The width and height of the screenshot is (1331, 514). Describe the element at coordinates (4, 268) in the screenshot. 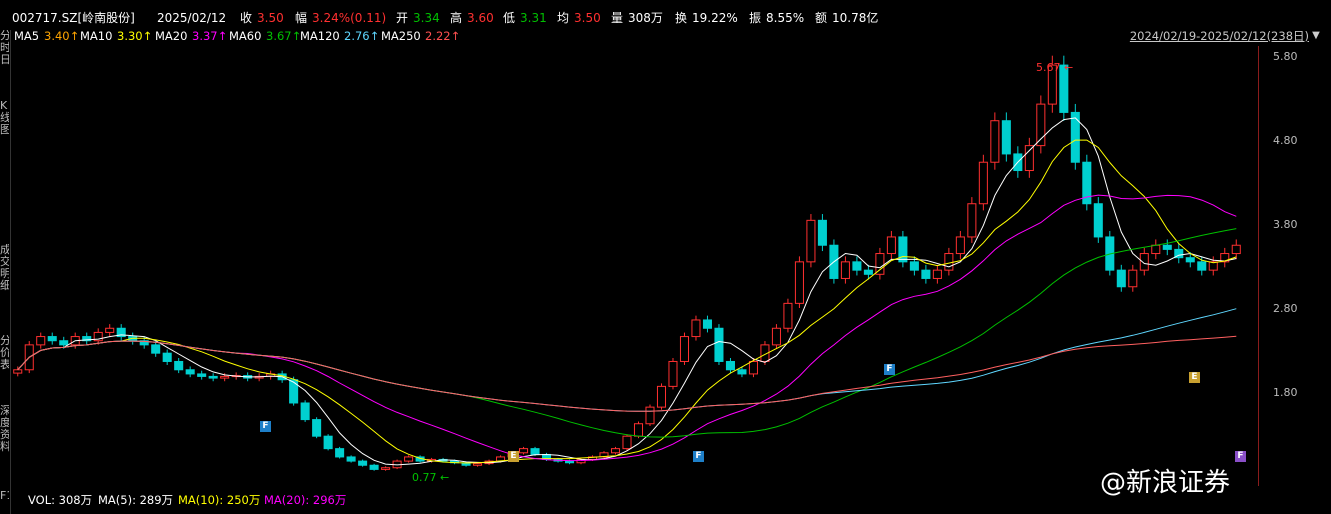

I see `side-tab-trades: 成交明细` at that location.